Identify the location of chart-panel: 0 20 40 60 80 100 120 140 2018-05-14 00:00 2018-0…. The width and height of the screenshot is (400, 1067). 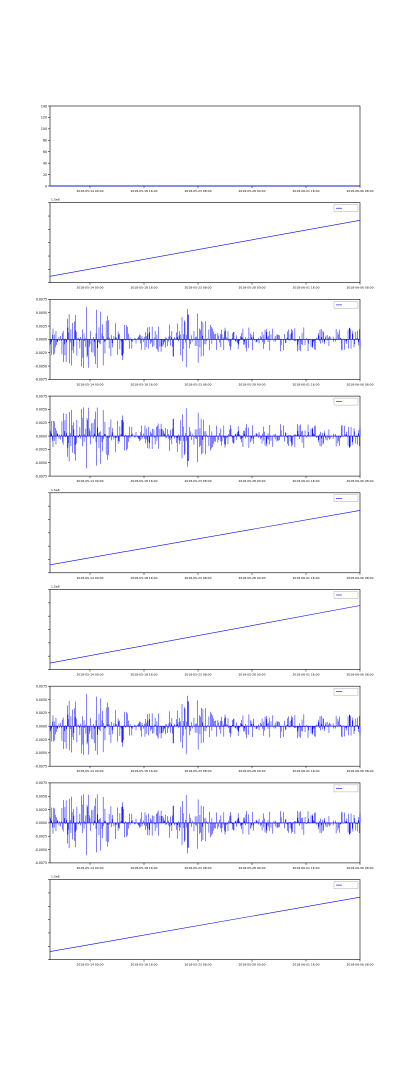
(207, 148).